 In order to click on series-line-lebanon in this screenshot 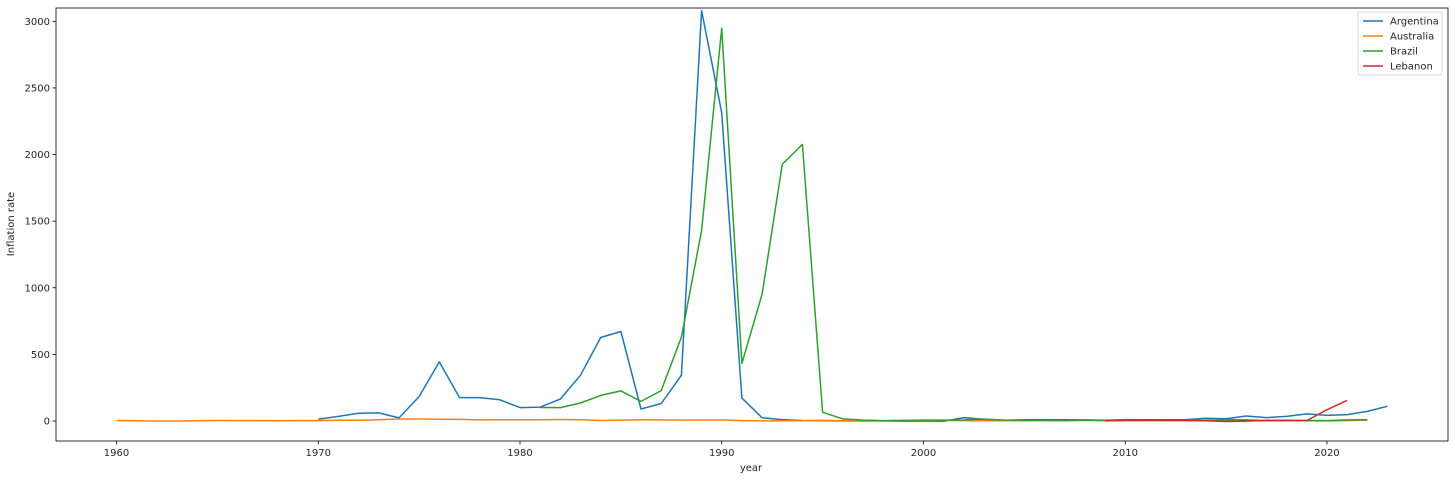, I will do `click(1226, 411)`.